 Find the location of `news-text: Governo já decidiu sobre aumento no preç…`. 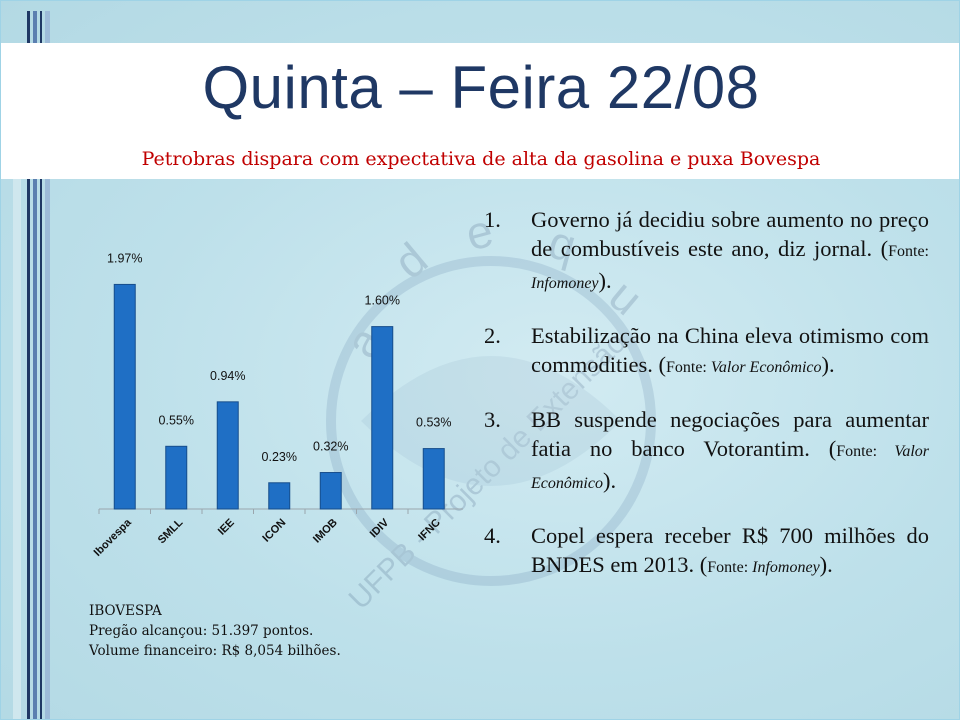

news-text: Governo já decidiu sobre aumento no preç… is located at coordinates (730, 234).